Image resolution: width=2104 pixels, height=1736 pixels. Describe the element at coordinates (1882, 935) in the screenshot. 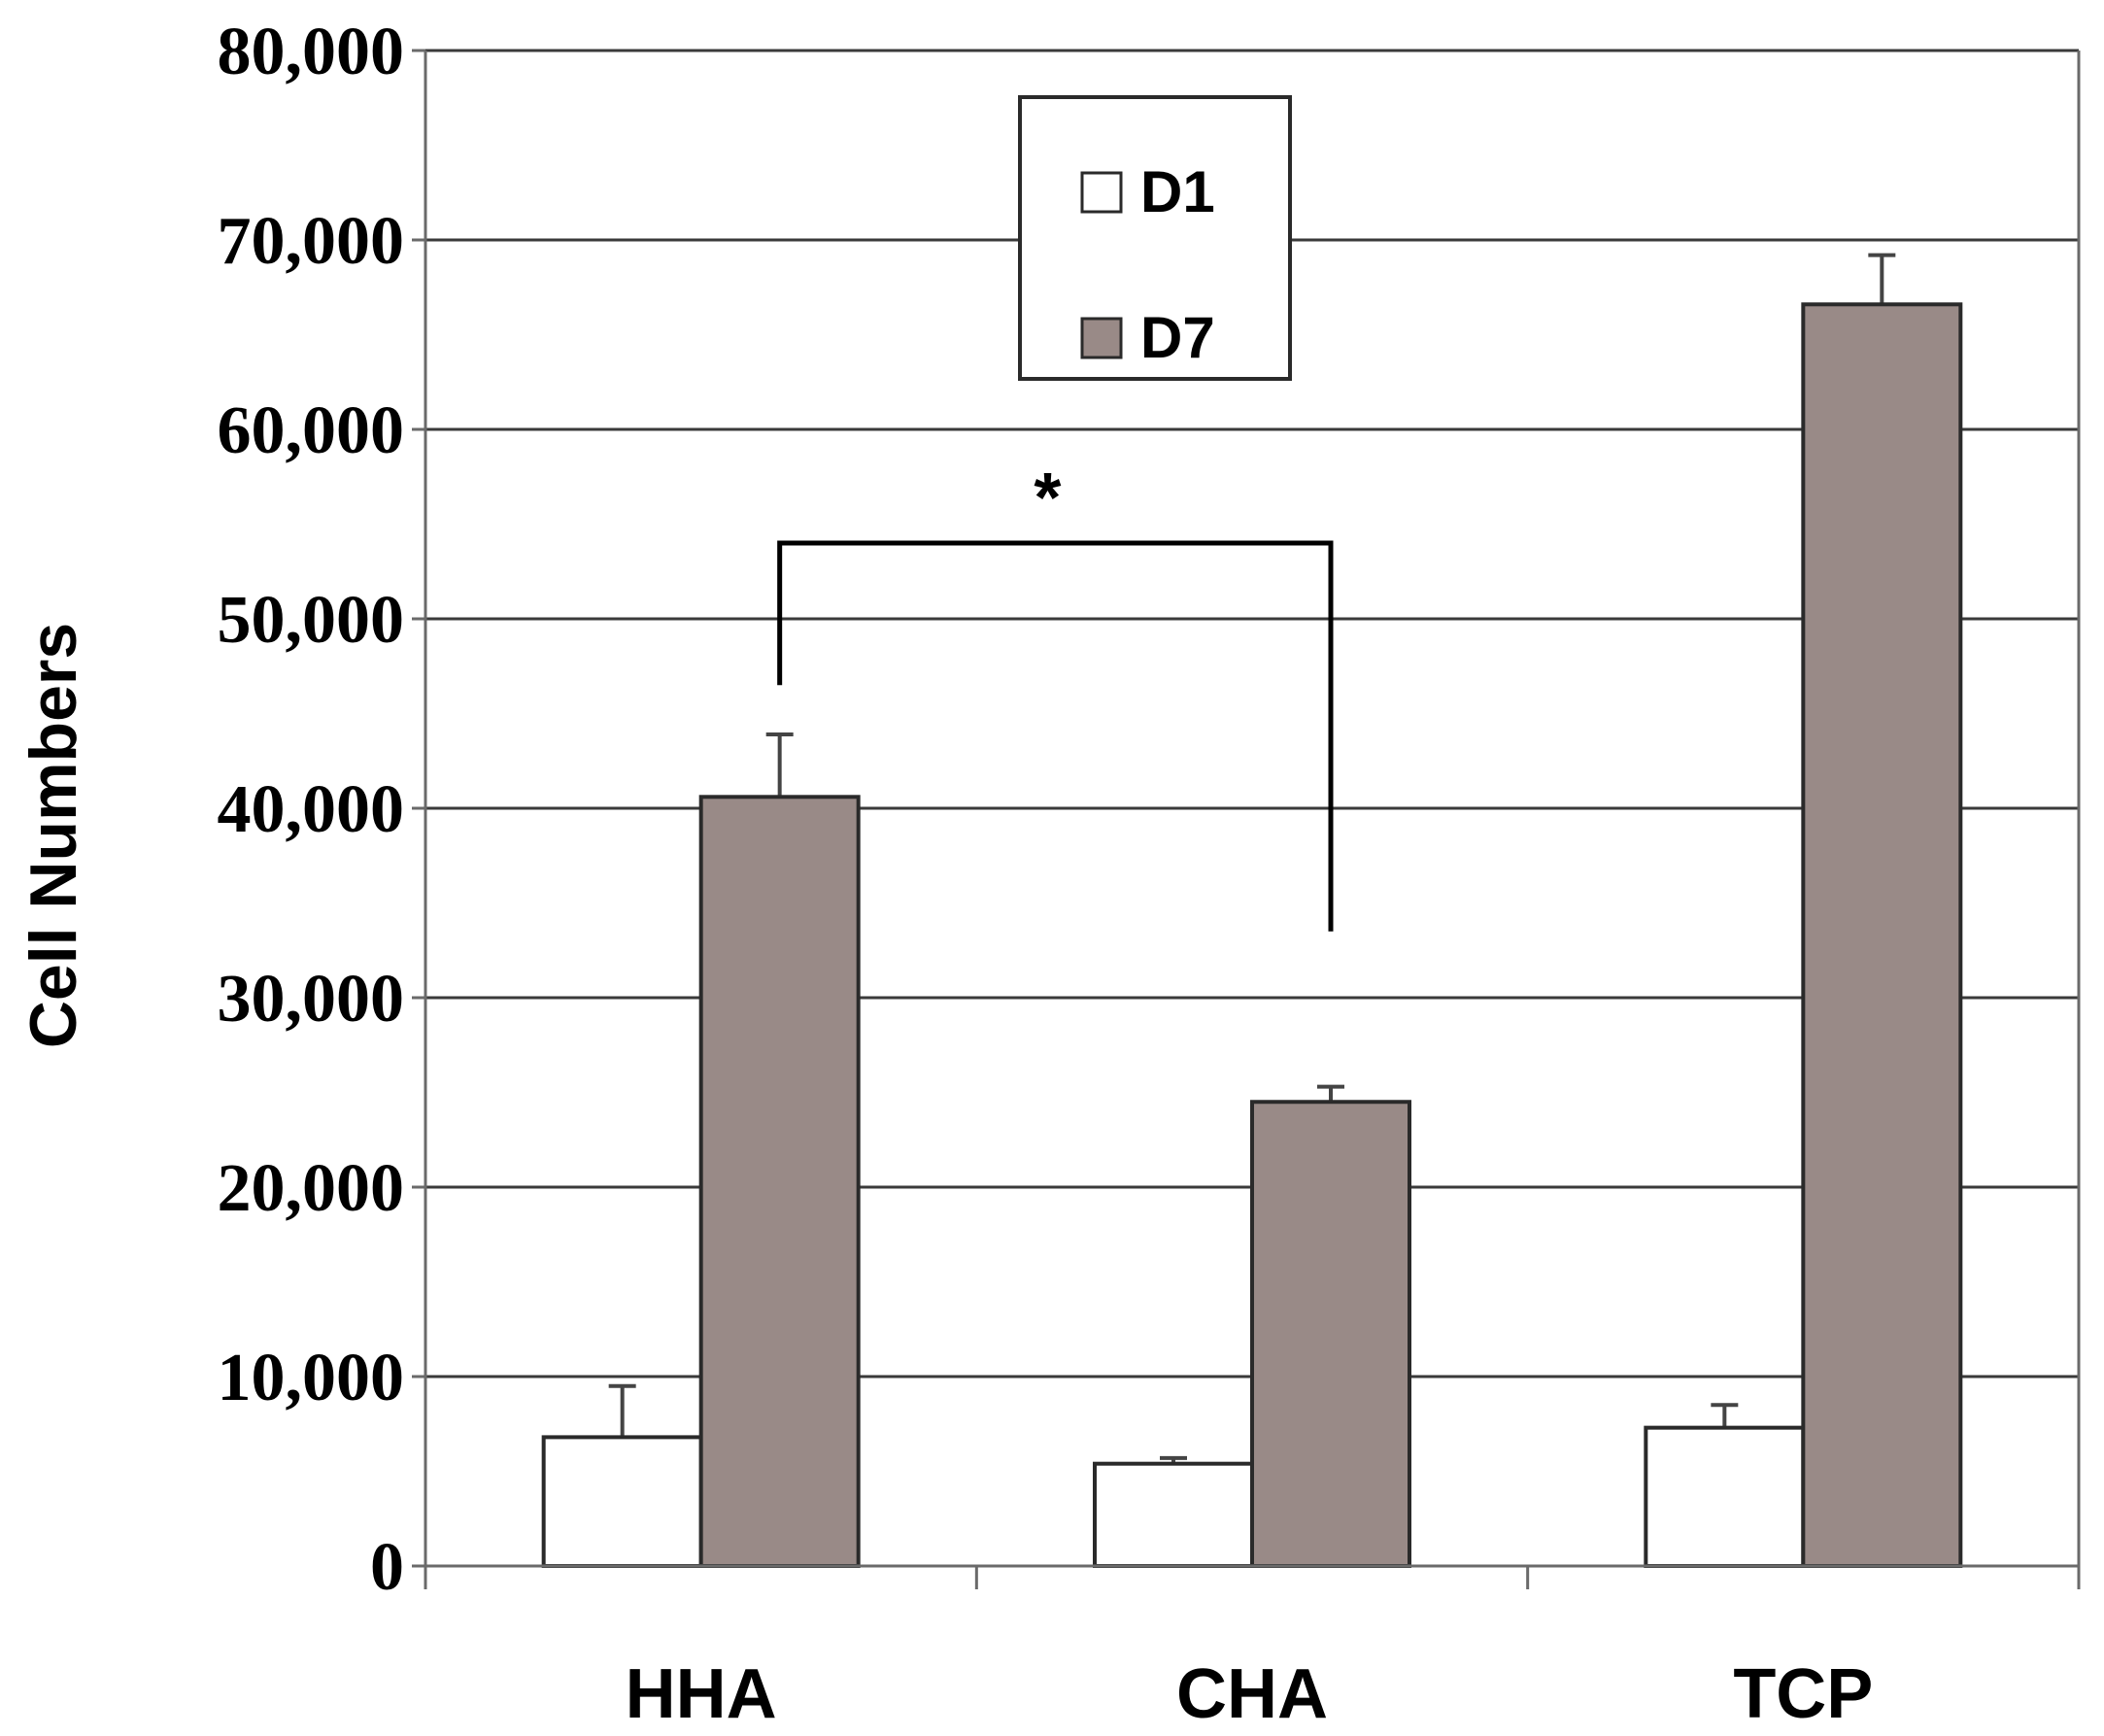

I see `bar-tcp-d7` at that location.